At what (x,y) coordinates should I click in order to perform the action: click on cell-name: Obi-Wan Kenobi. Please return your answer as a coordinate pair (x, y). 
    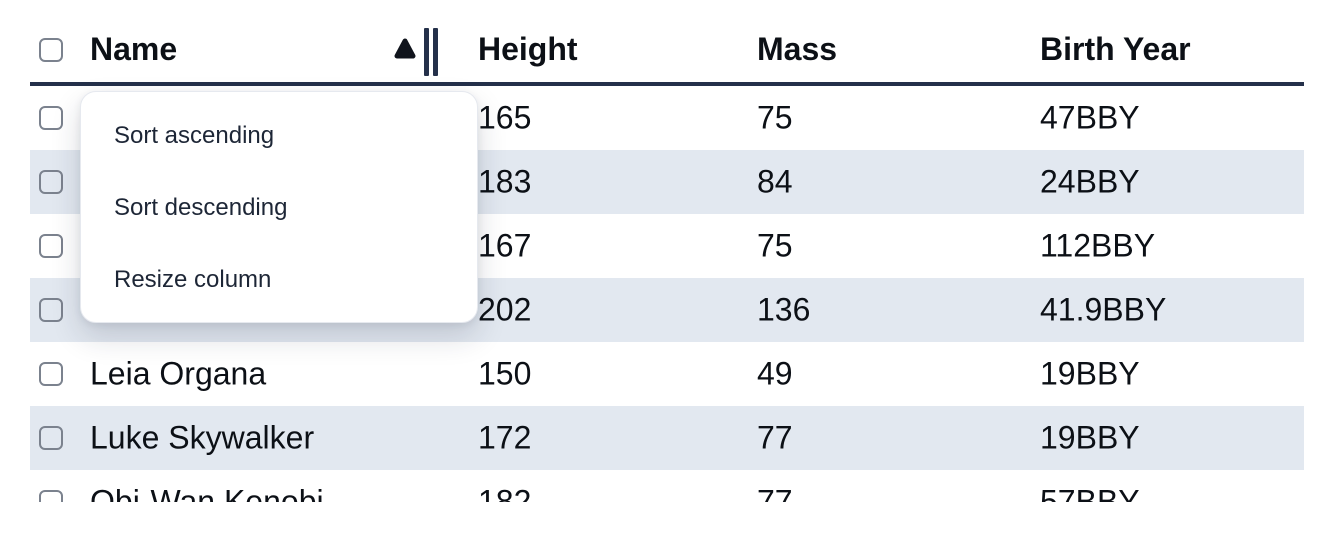
    Looking at the image, I should click on (207, 493).